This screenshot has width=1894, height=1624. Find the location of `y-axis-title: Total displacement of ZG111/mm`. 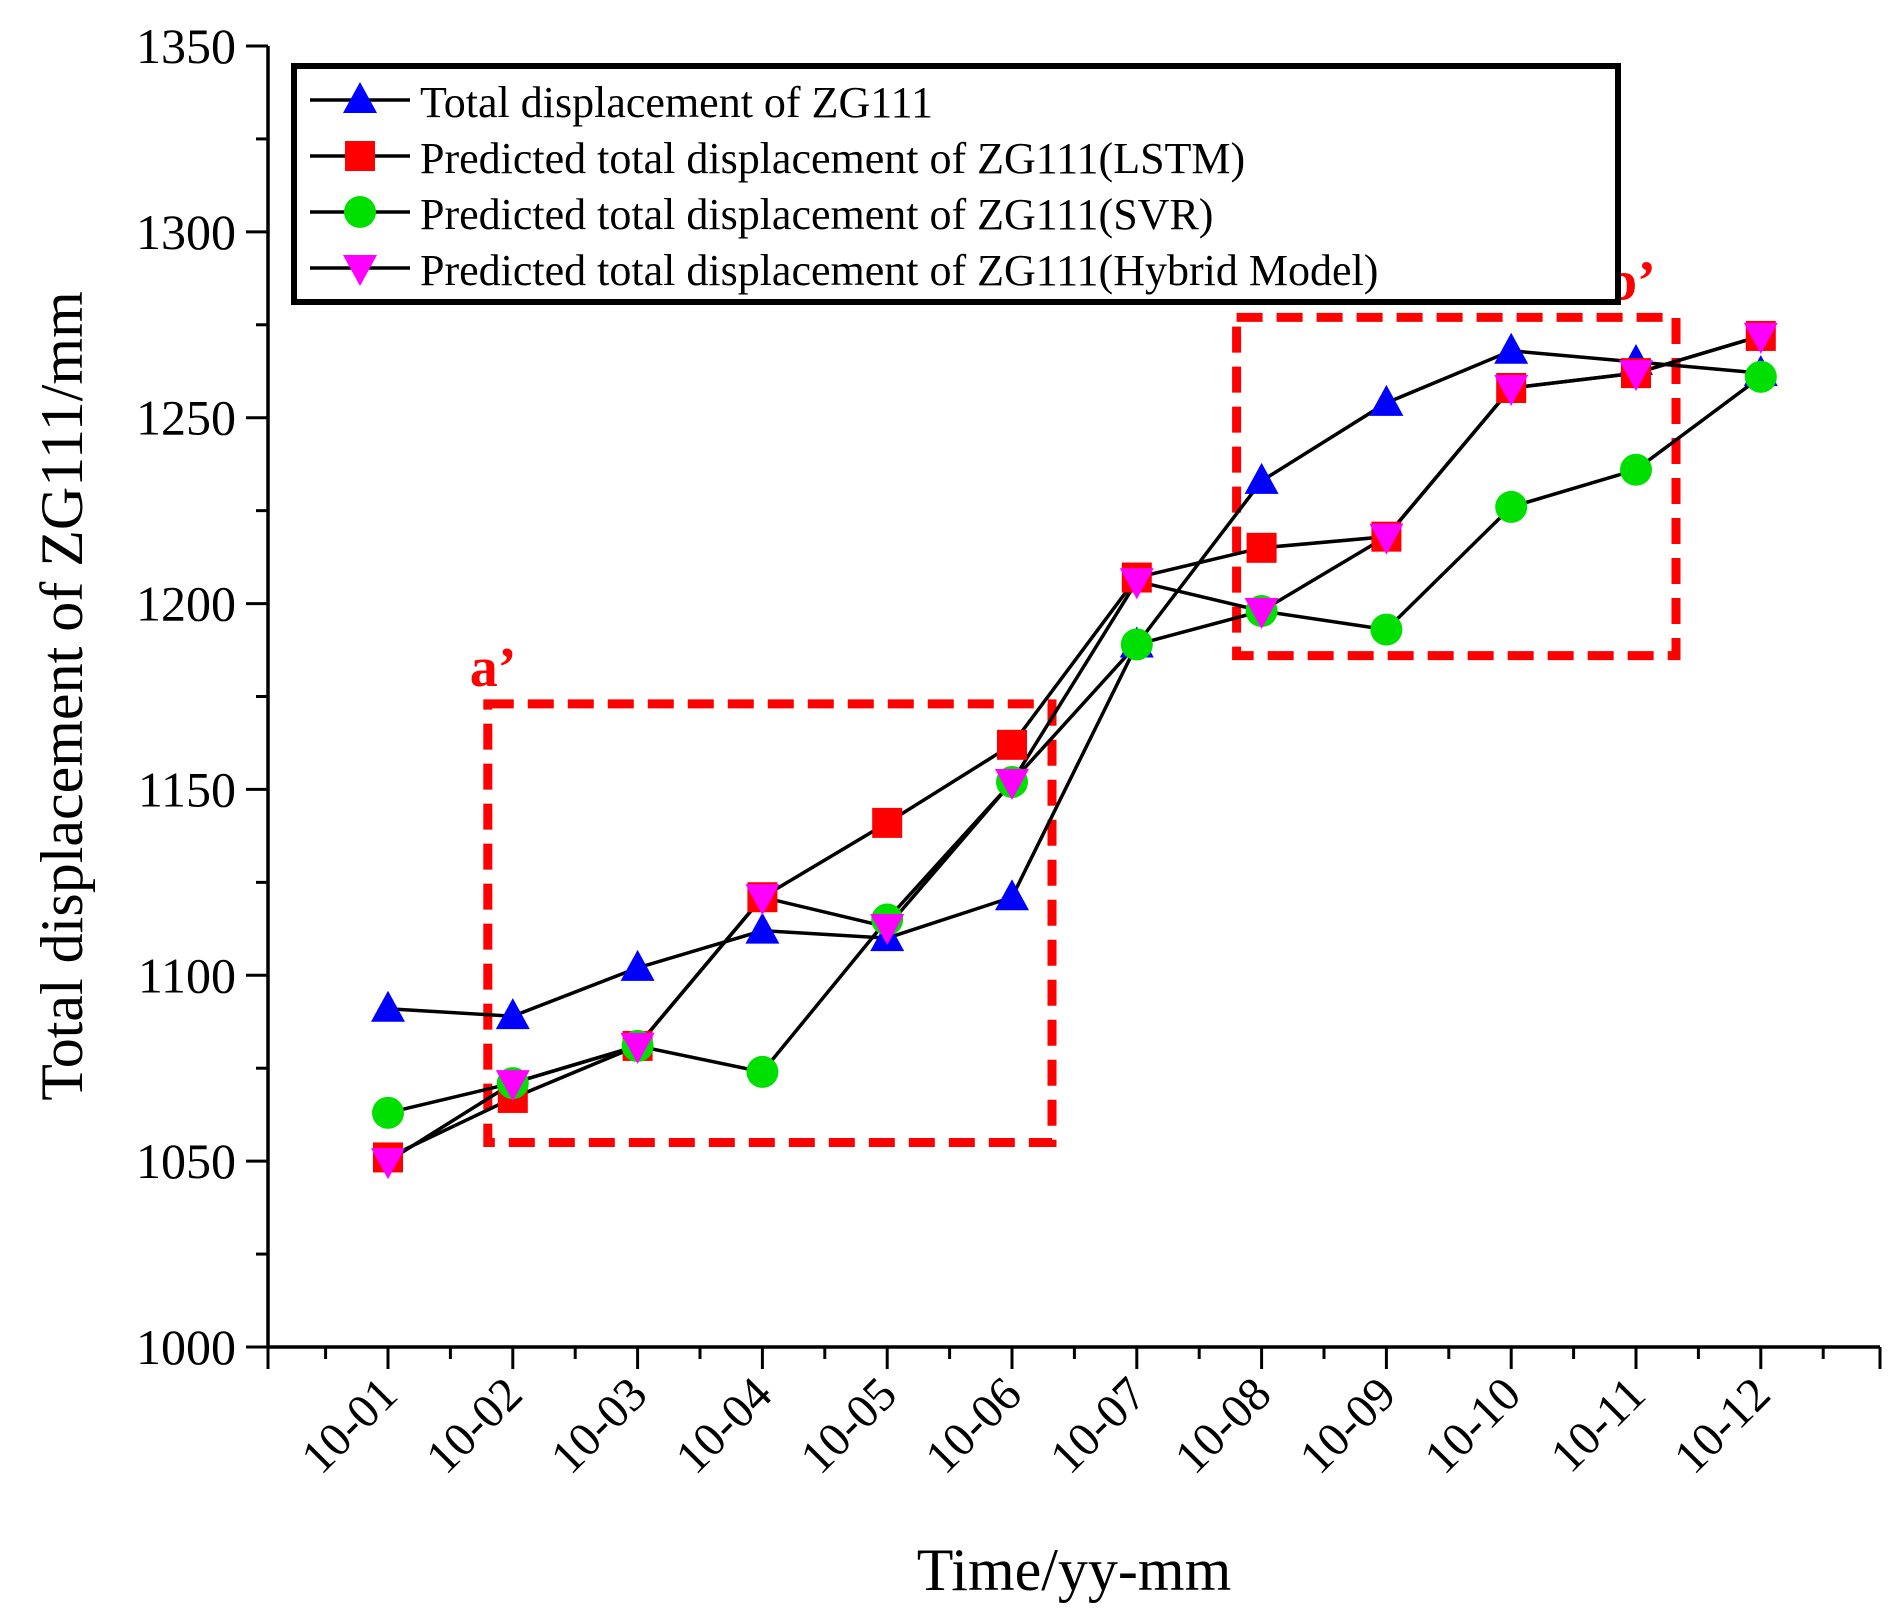

y-axis-title: Total displacement of ZG111/mm is located at coordinates (62, 696).